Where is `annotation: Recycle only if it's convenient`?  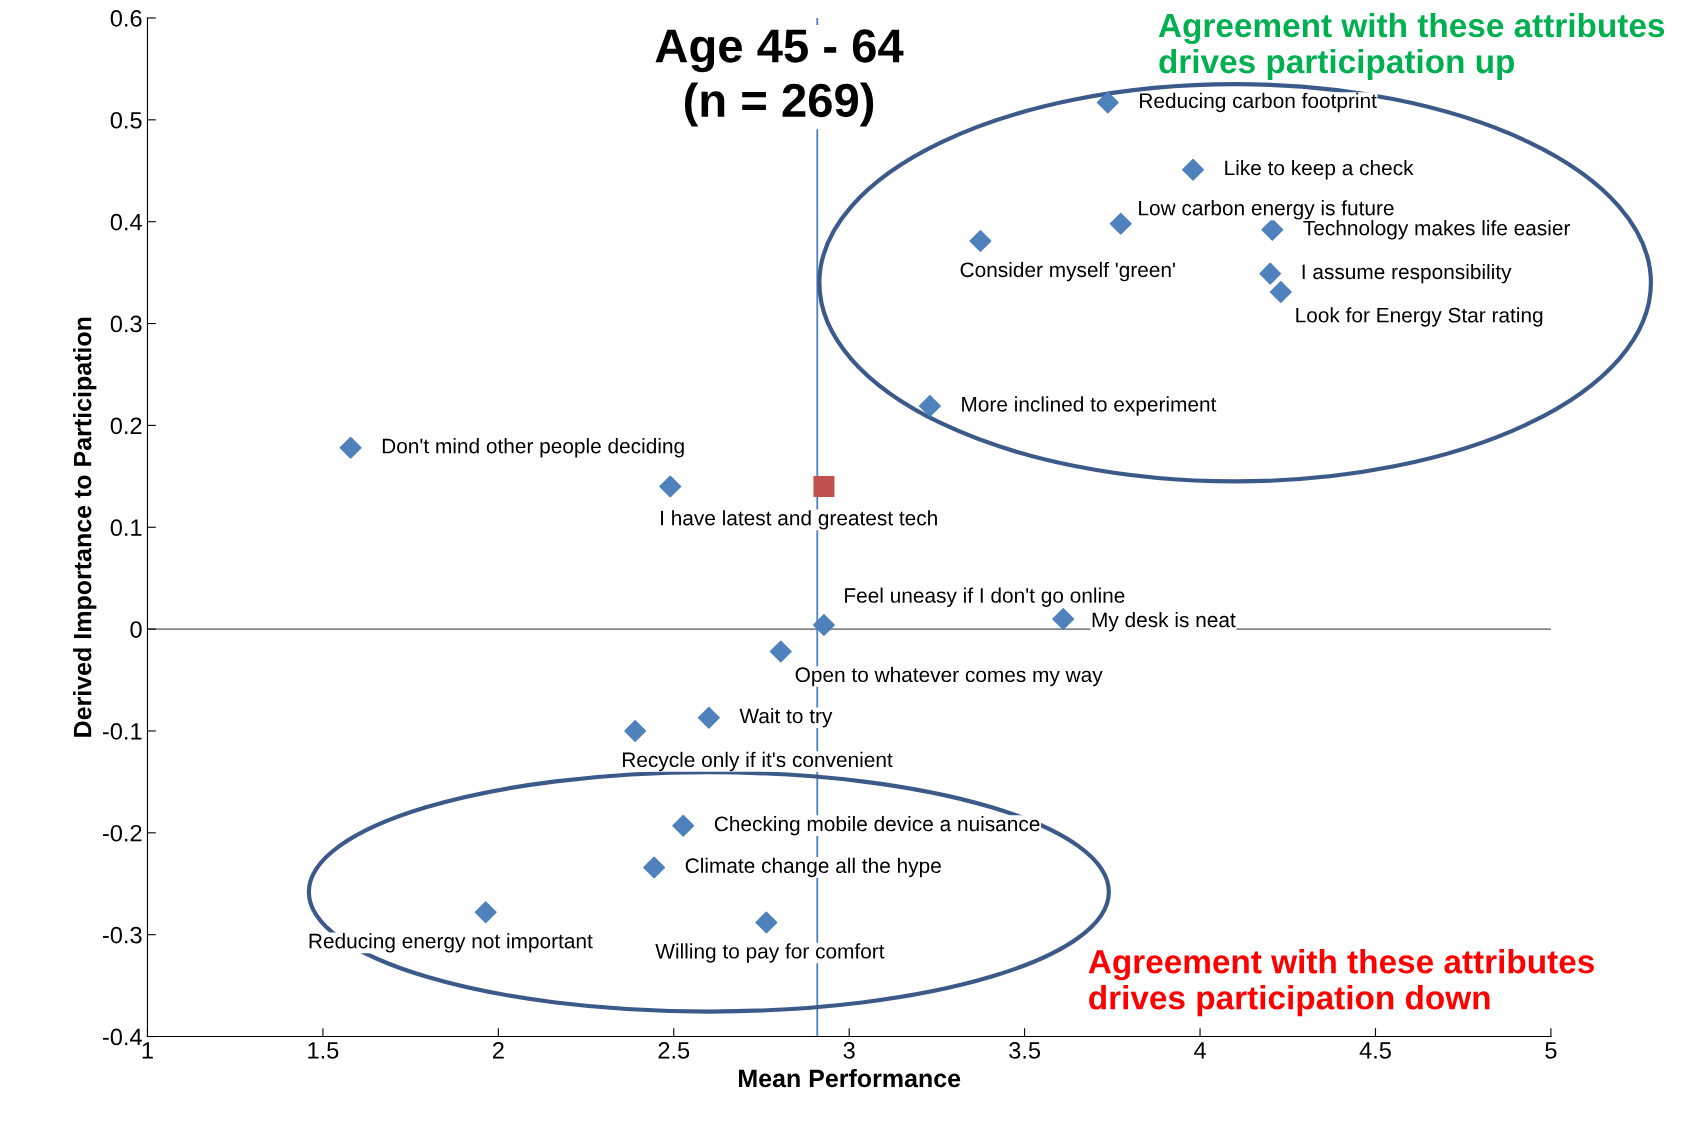 annotation: Recycle only if it's convenient is located at coordinates (757, 761).